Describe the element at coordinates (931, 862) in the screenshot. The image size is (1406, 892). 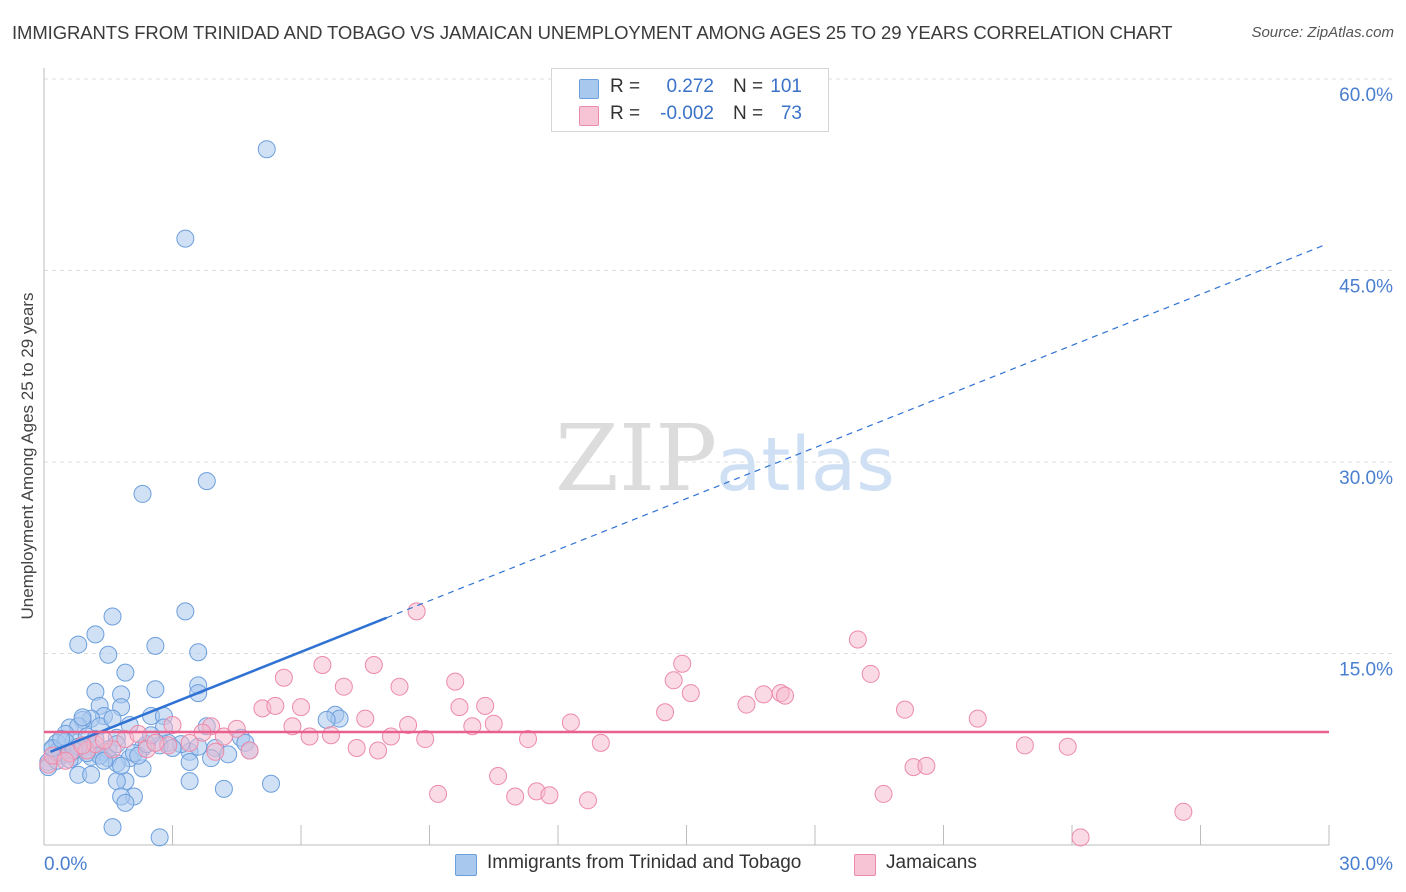
I see `bottom-legend-label-jamaicans: Jamaicans` at that location.